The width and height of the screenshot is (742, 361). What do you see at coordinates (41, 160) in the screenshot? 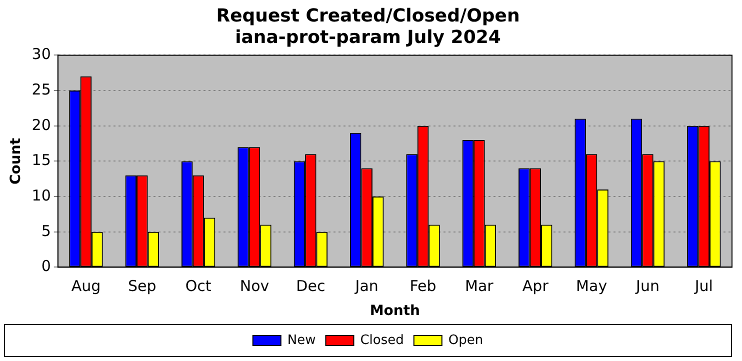
I see `y-tick-label: 15` at bounding box center [41, 160].